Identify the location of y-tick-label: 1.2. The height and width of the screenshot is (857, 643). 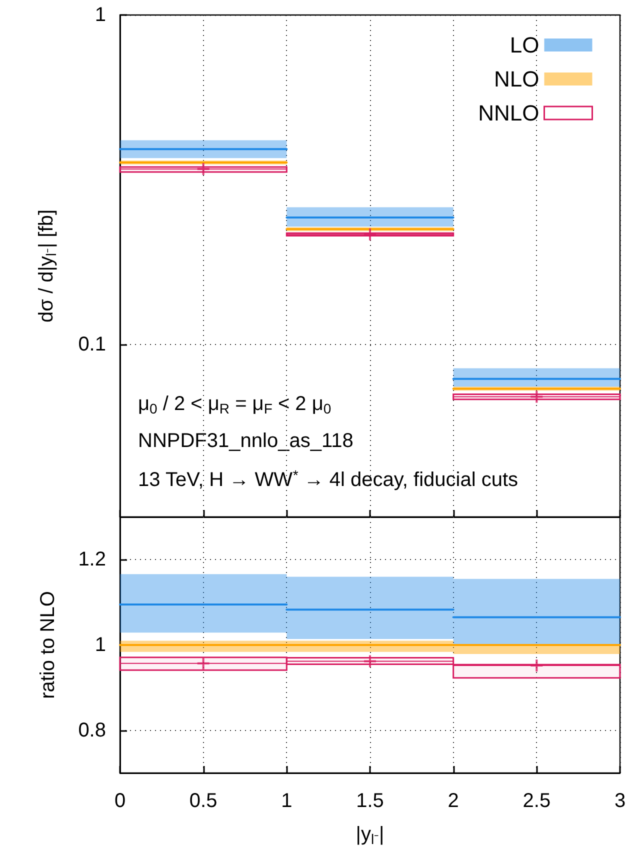
(92, 559).